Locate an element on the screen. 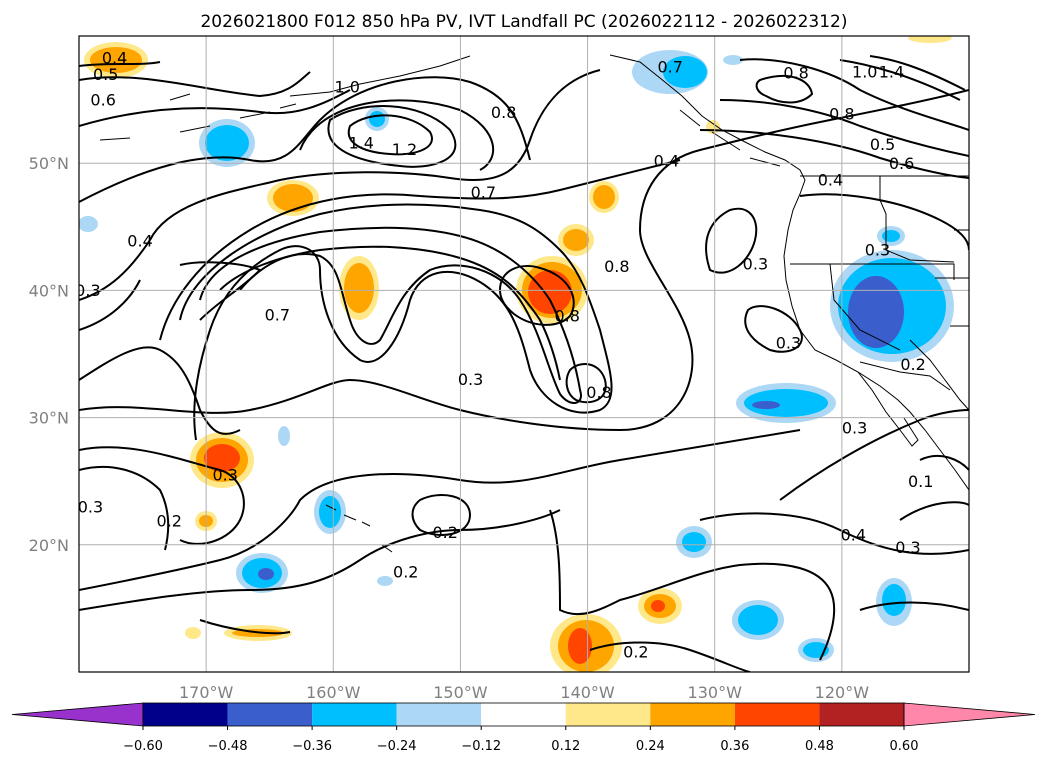 Image resolution: width=1047 pixels, height=765 pixels. y-tick-label: 30°N is located at coordinates (49, 418).